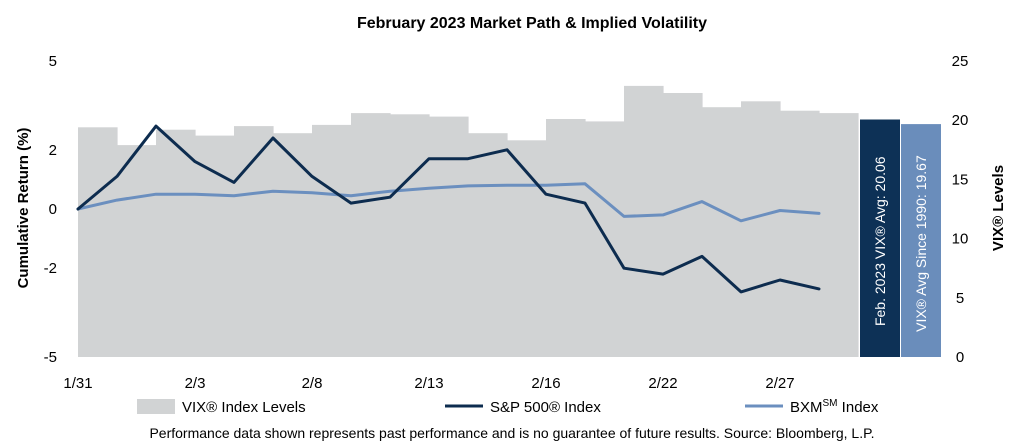 This screenshot has width=1024, height=448. Describe the element at coordinates (779, 383) in the screenshot. I see `x-tick-label: 2/27` at that location.